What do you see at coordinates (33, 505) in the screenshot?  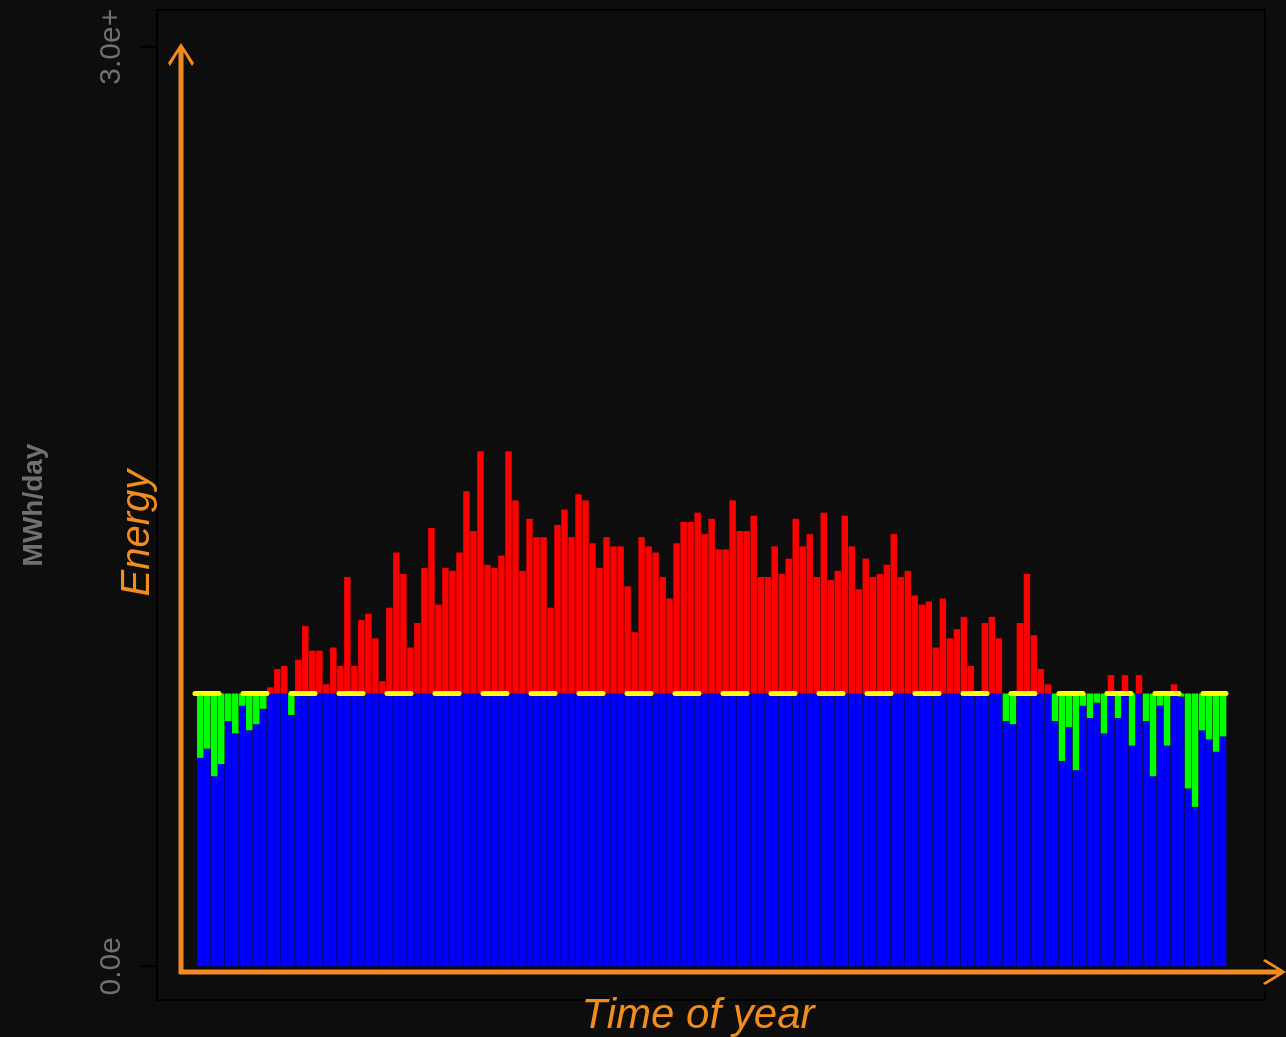 I see `y-axis-title: MWh/day` at bounding box center [33, 505].